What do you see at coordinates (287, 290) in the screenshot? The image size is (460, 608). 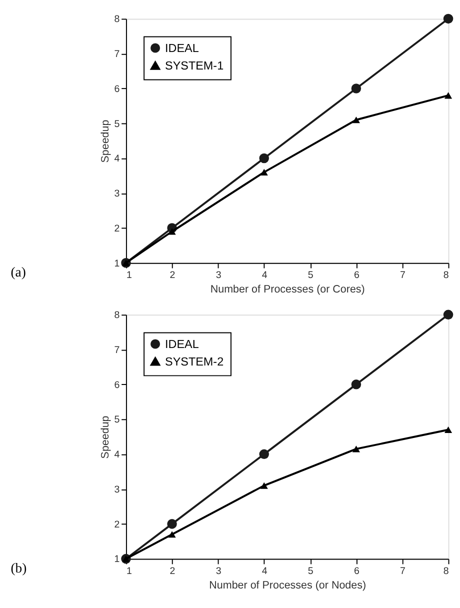 I see `x-axis-title: Number of Processes (or Cores)` at bounding box center [287, 290].